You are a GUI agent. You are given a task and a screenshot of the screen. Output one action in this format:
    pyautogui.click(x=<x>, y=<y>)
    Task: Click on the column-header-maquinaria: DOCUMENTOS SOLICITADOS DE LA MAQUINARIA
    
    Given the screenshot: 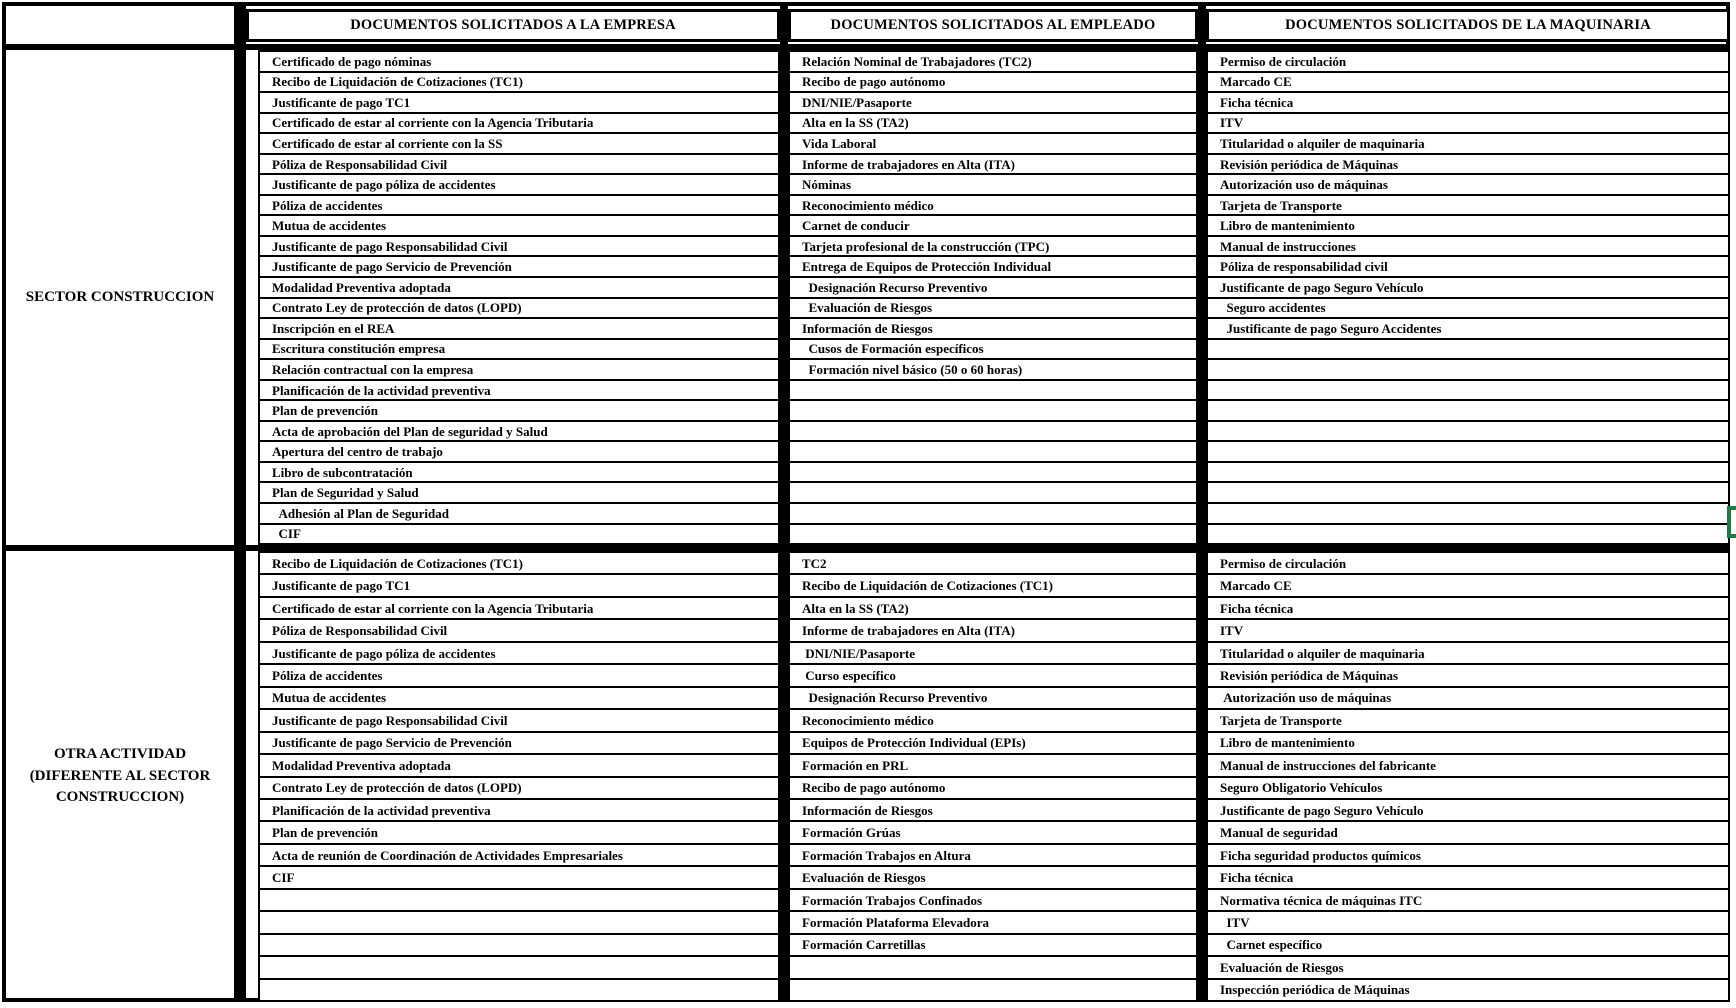 What is the action you would take?
    pyautogui.click(x=1468, y=25)
    